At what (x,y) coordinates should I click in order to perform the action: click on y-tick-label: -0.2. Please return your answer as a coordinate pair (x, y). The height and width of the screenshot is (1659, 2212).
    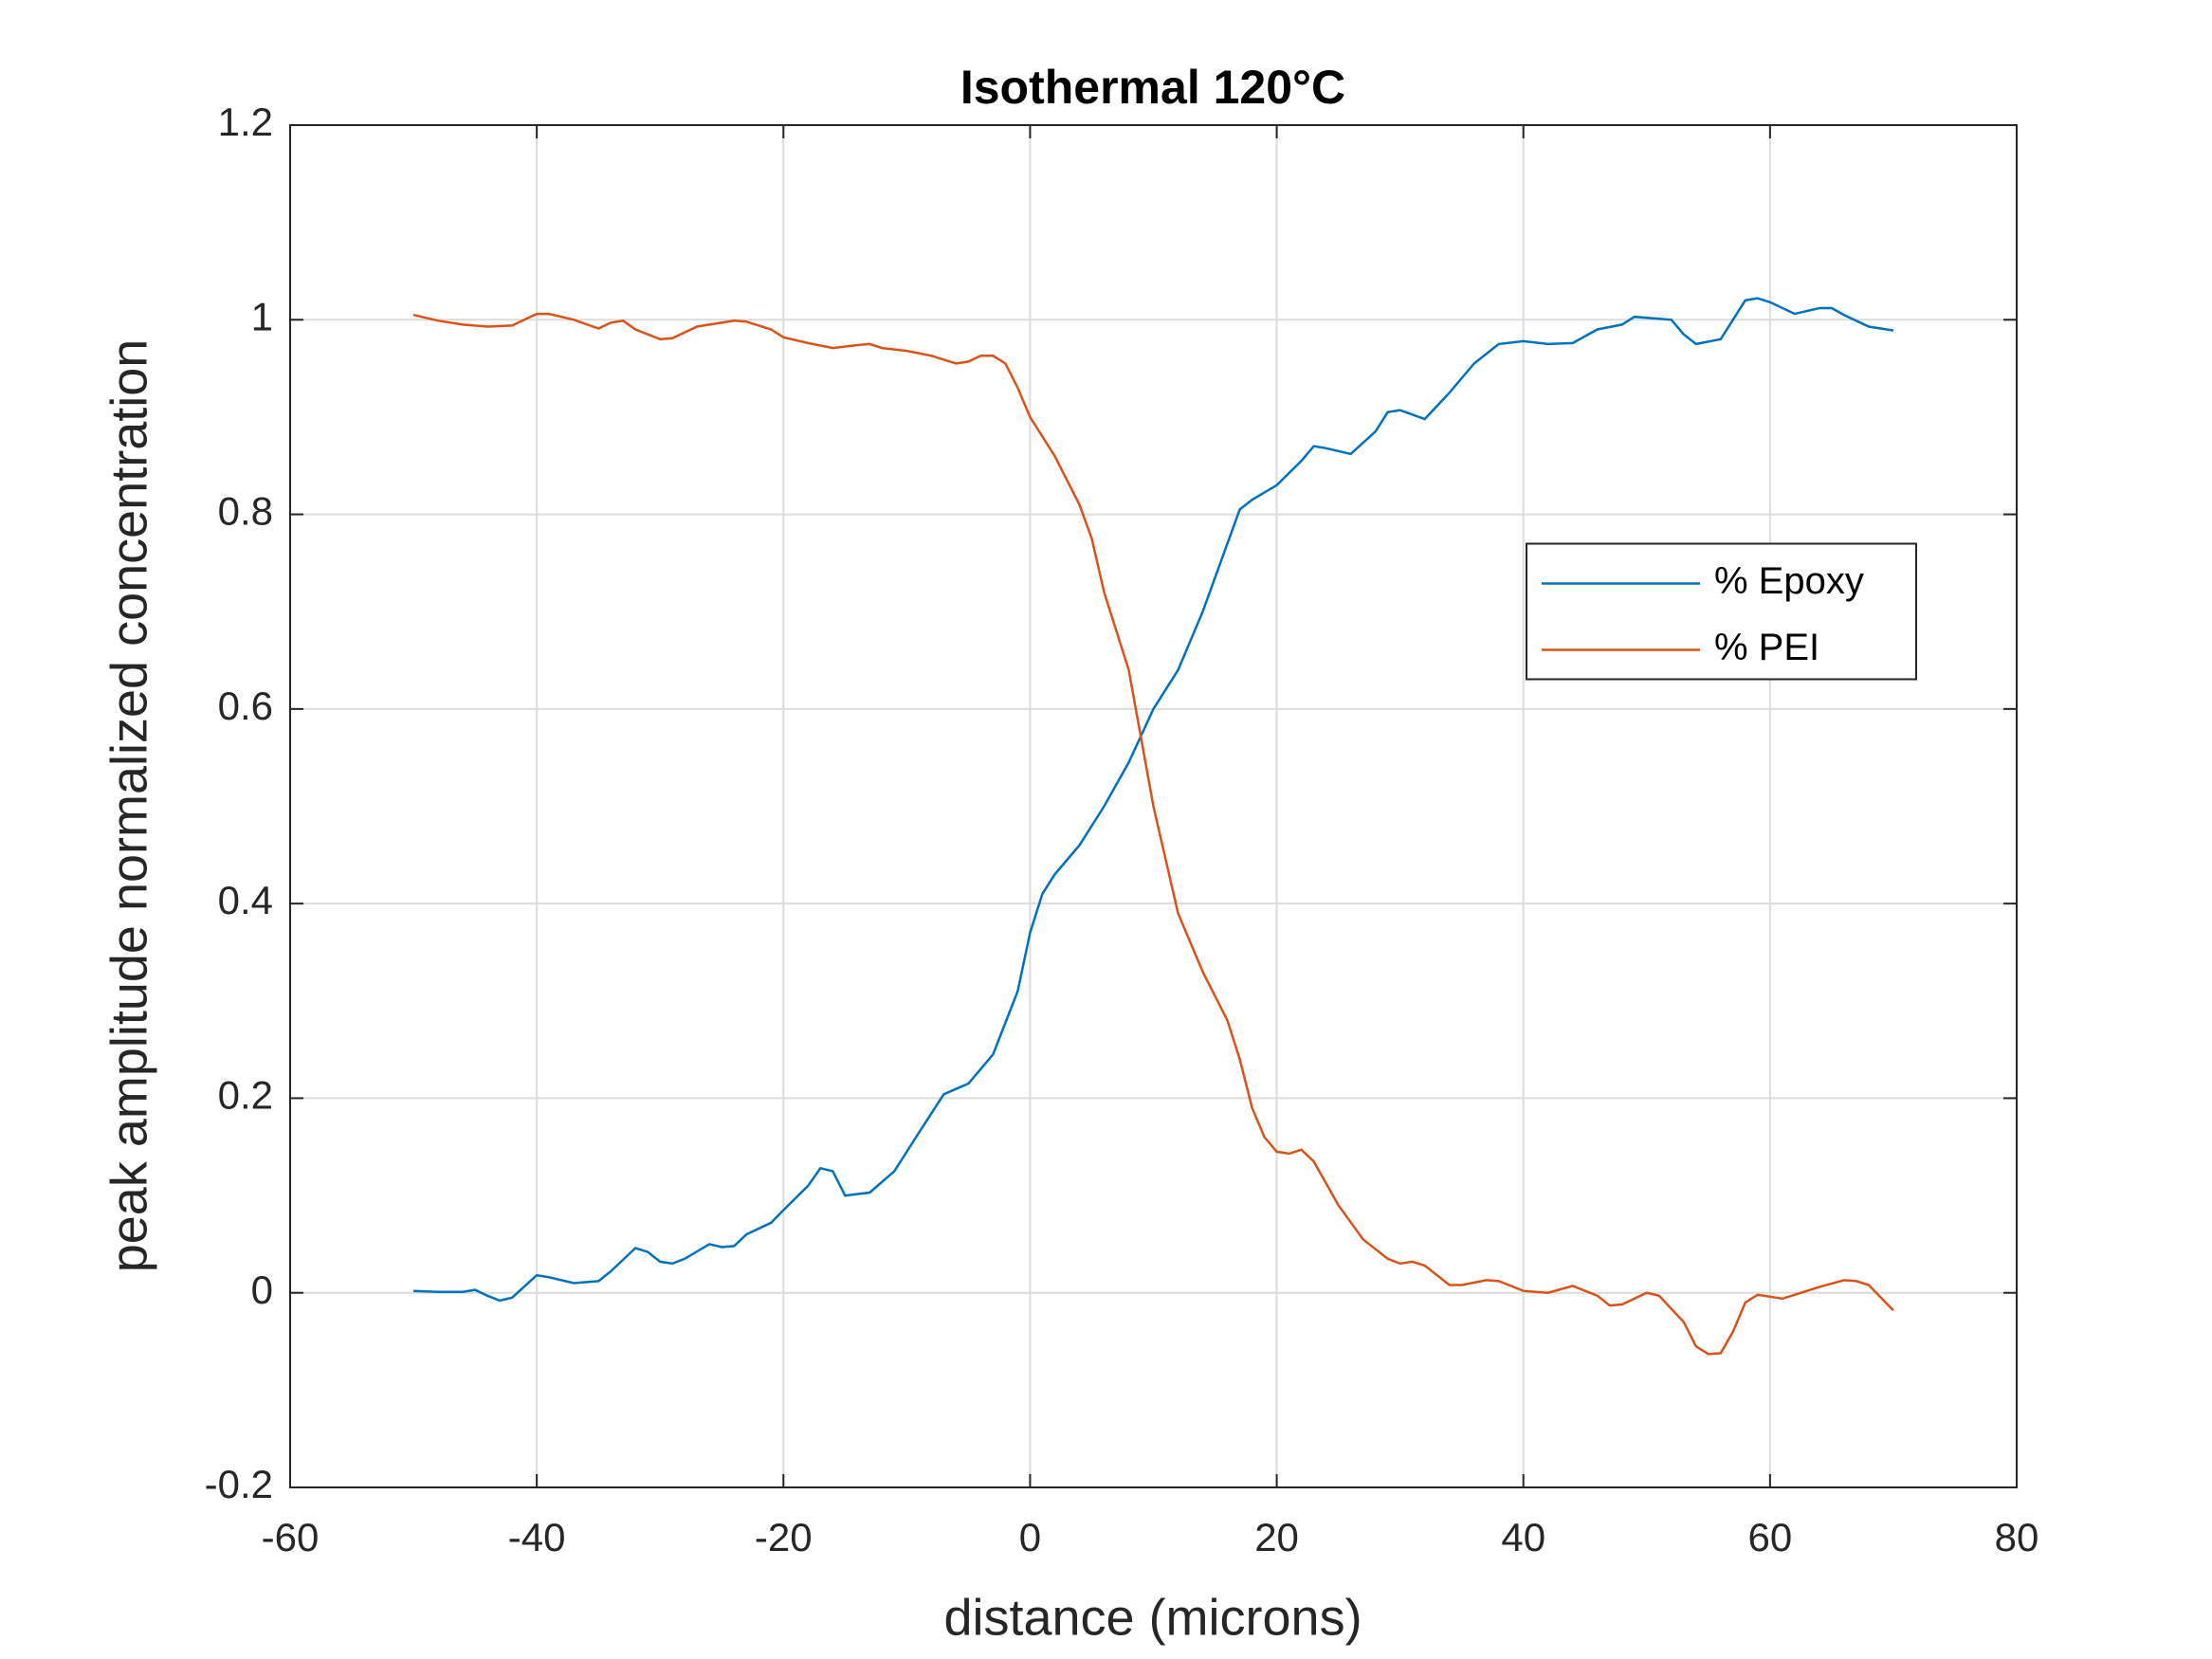
    Looking at the image, I should click on (239, 1484).